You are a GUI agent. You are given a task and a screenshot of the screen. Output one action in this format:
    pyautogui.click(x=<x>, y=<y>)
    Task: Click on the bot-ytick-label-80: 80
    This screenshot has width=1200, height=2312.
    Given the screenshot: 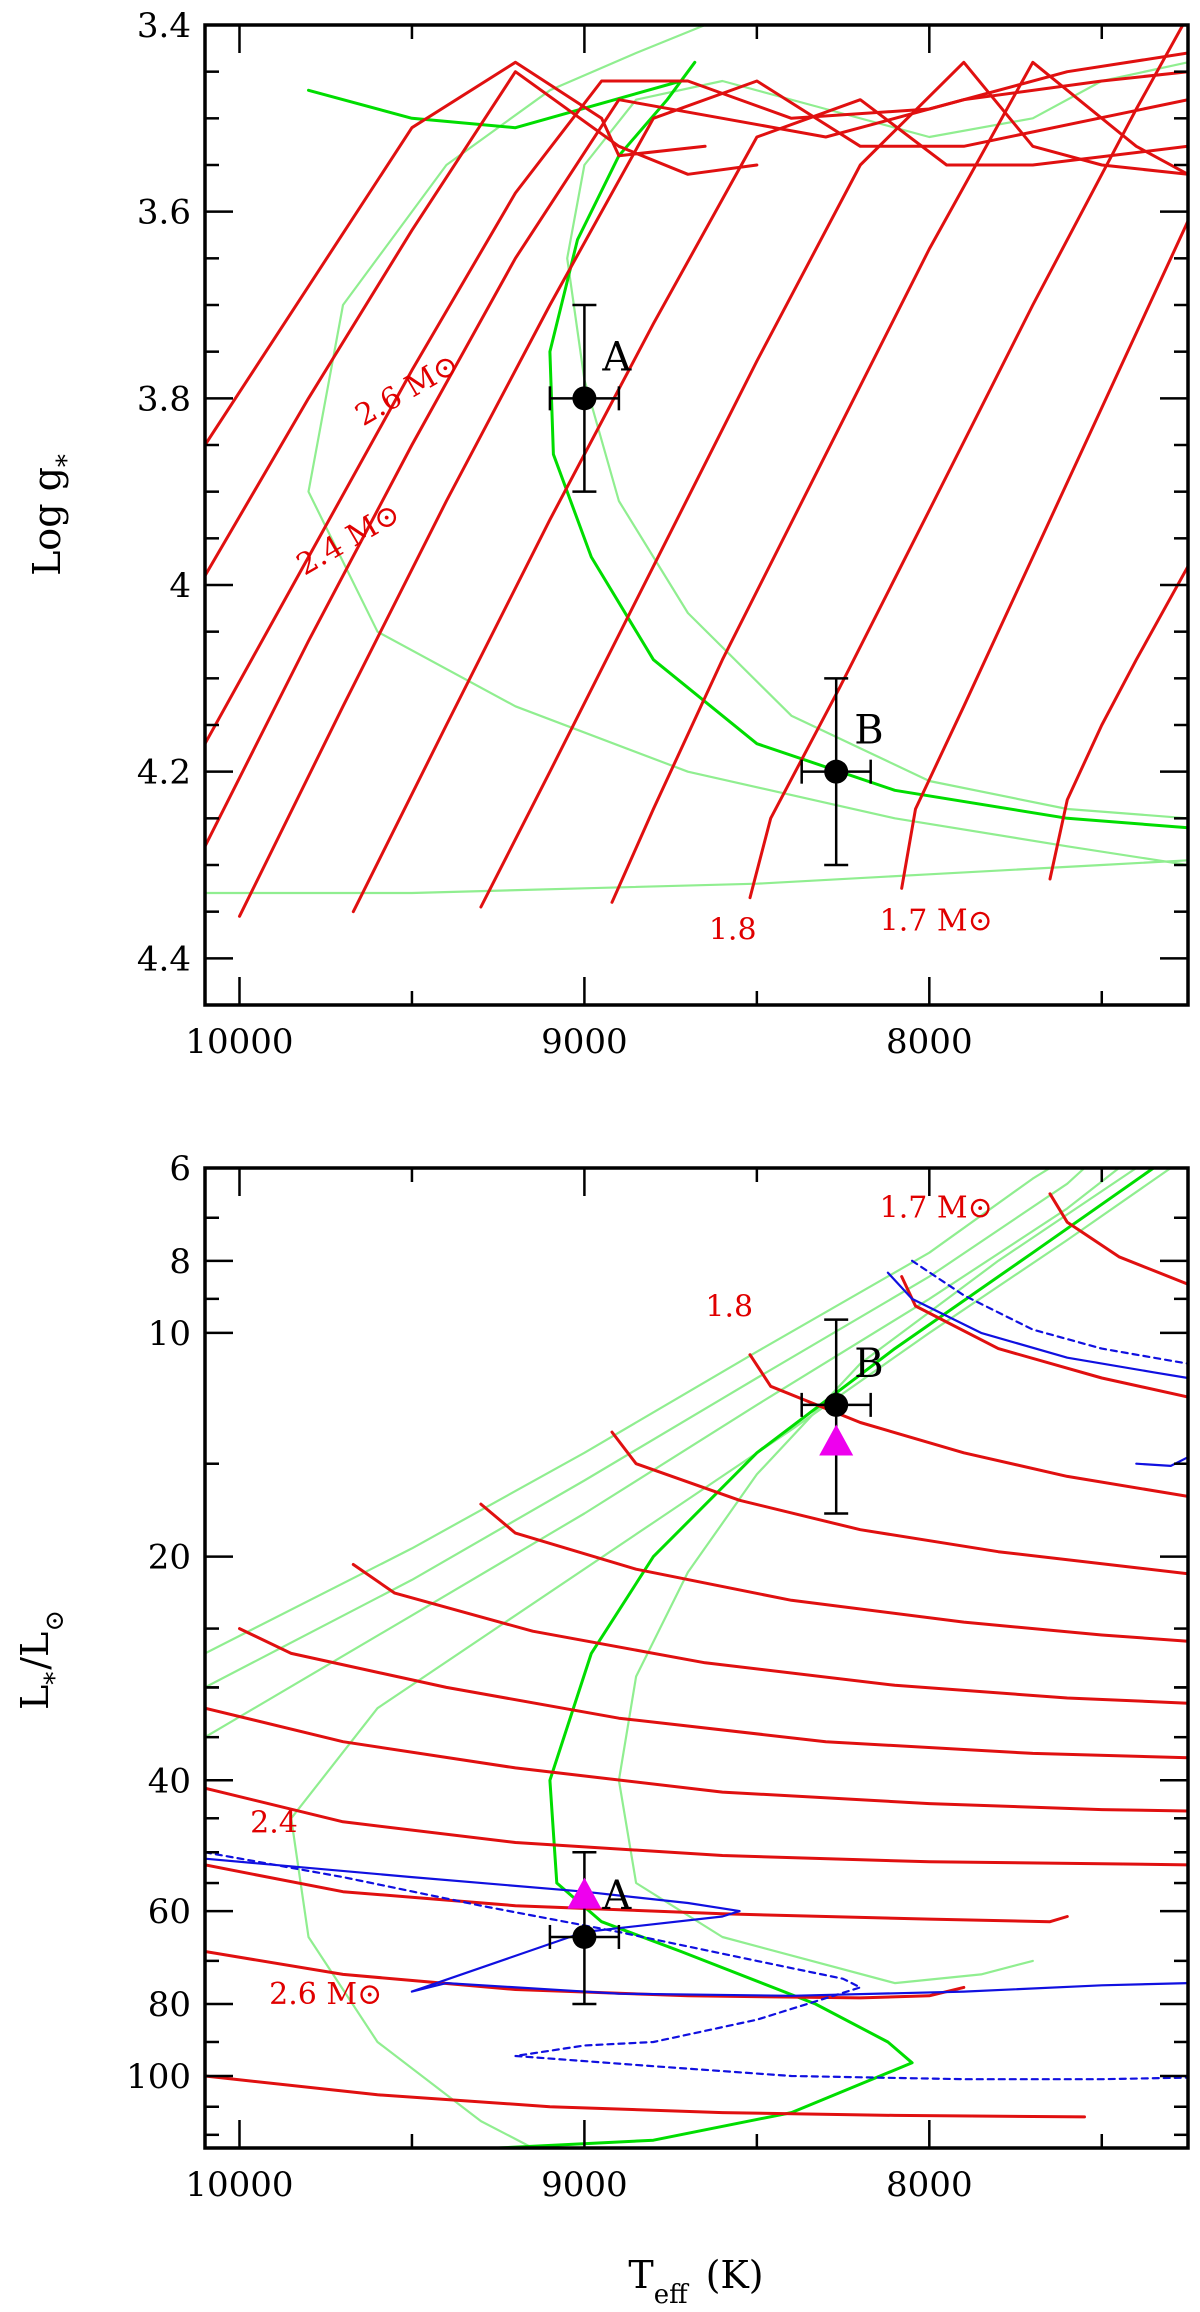 What is the action you would take?
    pyautogui.click(x=169, y=2005)
    